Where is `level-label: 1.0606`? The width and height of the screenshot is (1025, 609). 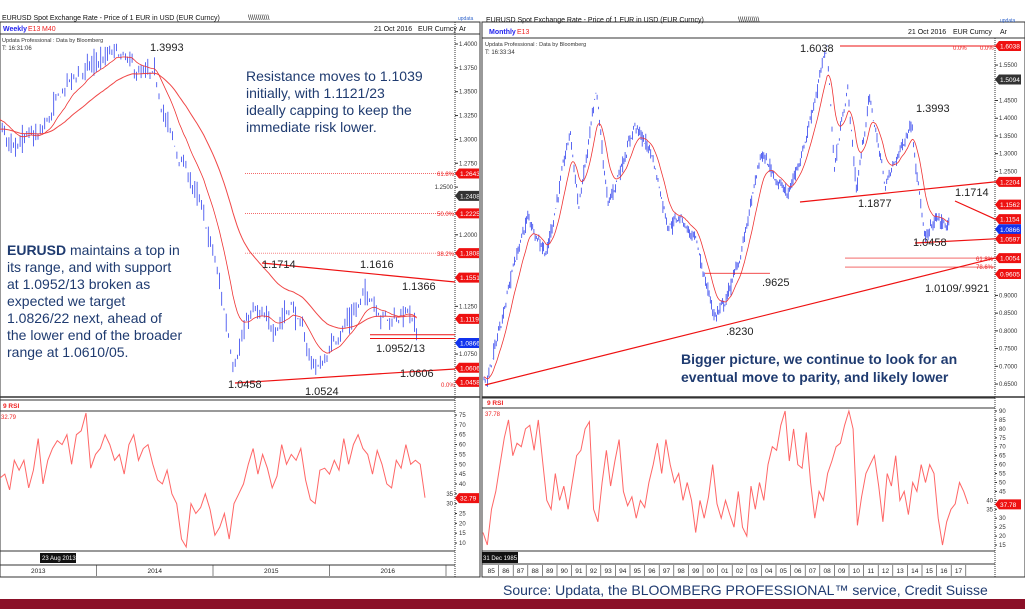 level-label: 1.0606 is located at coordinates (417, 374).